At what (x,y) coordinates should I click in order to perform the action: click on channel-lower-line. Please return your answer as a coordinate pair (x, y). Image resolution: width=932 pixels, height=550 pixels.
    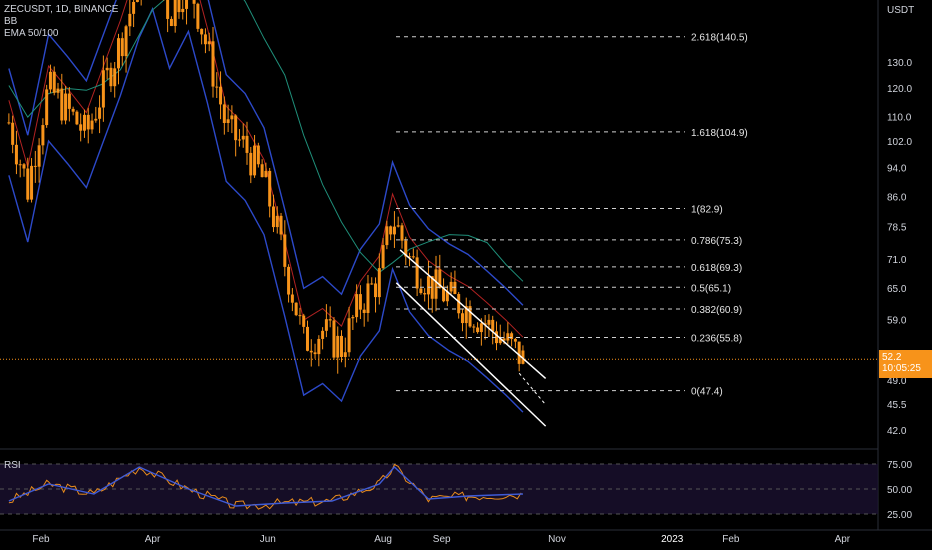
    Looking at the image, I should click on (471, 354).